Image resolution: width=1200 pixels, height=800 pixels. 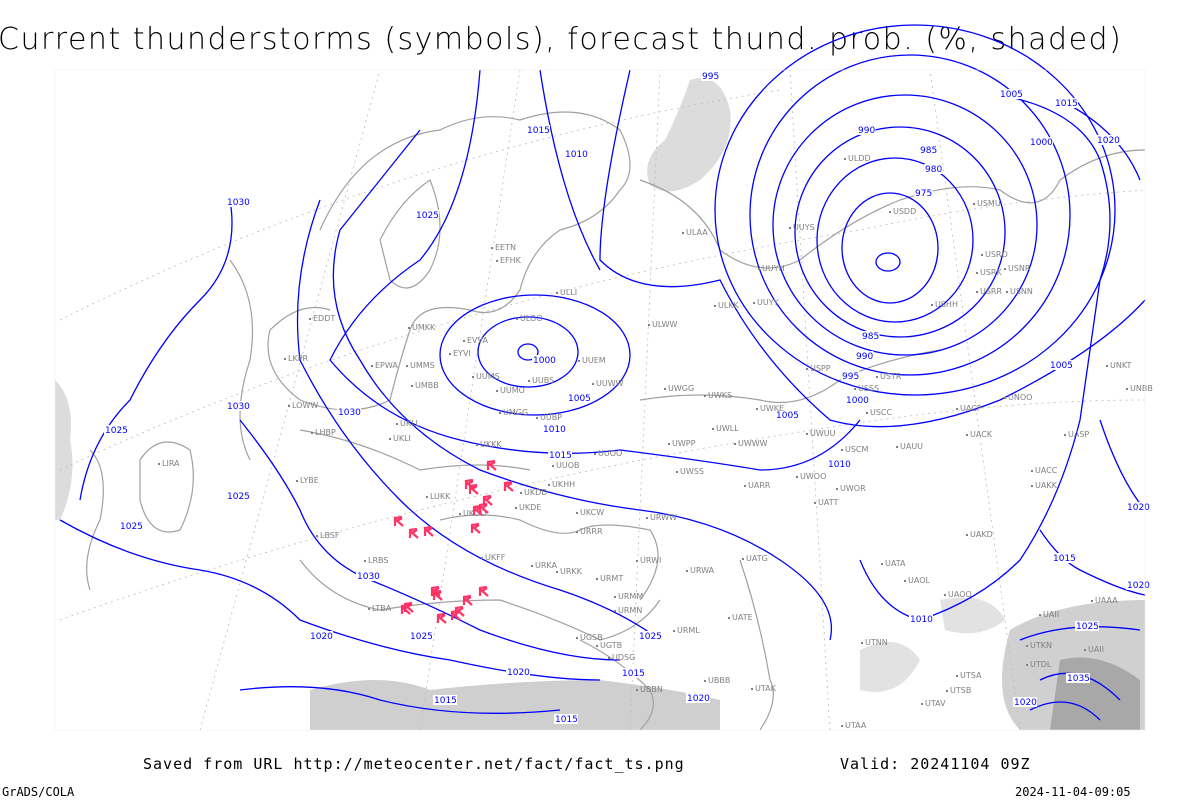 I want to click on station-label: URWA, so click(x=702, y=570).